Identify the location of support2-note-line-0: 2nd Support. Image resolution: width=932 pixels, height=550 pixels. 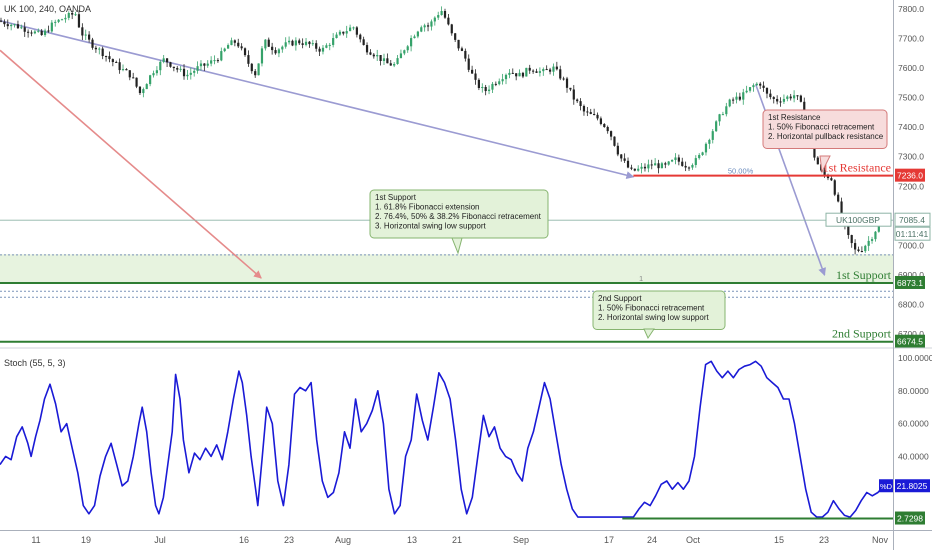
(620, 298).